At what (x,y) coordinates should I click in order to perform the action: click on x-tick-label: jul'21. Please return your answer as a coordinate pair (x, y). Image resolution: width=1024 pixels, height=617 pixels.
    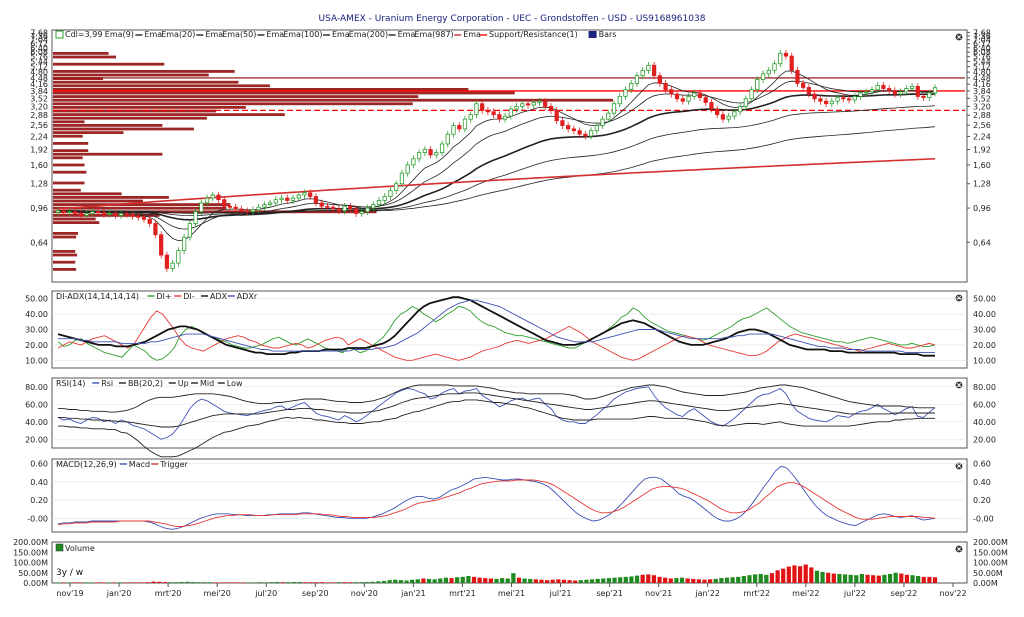
    Looking at the image, I should click on (560, 593).